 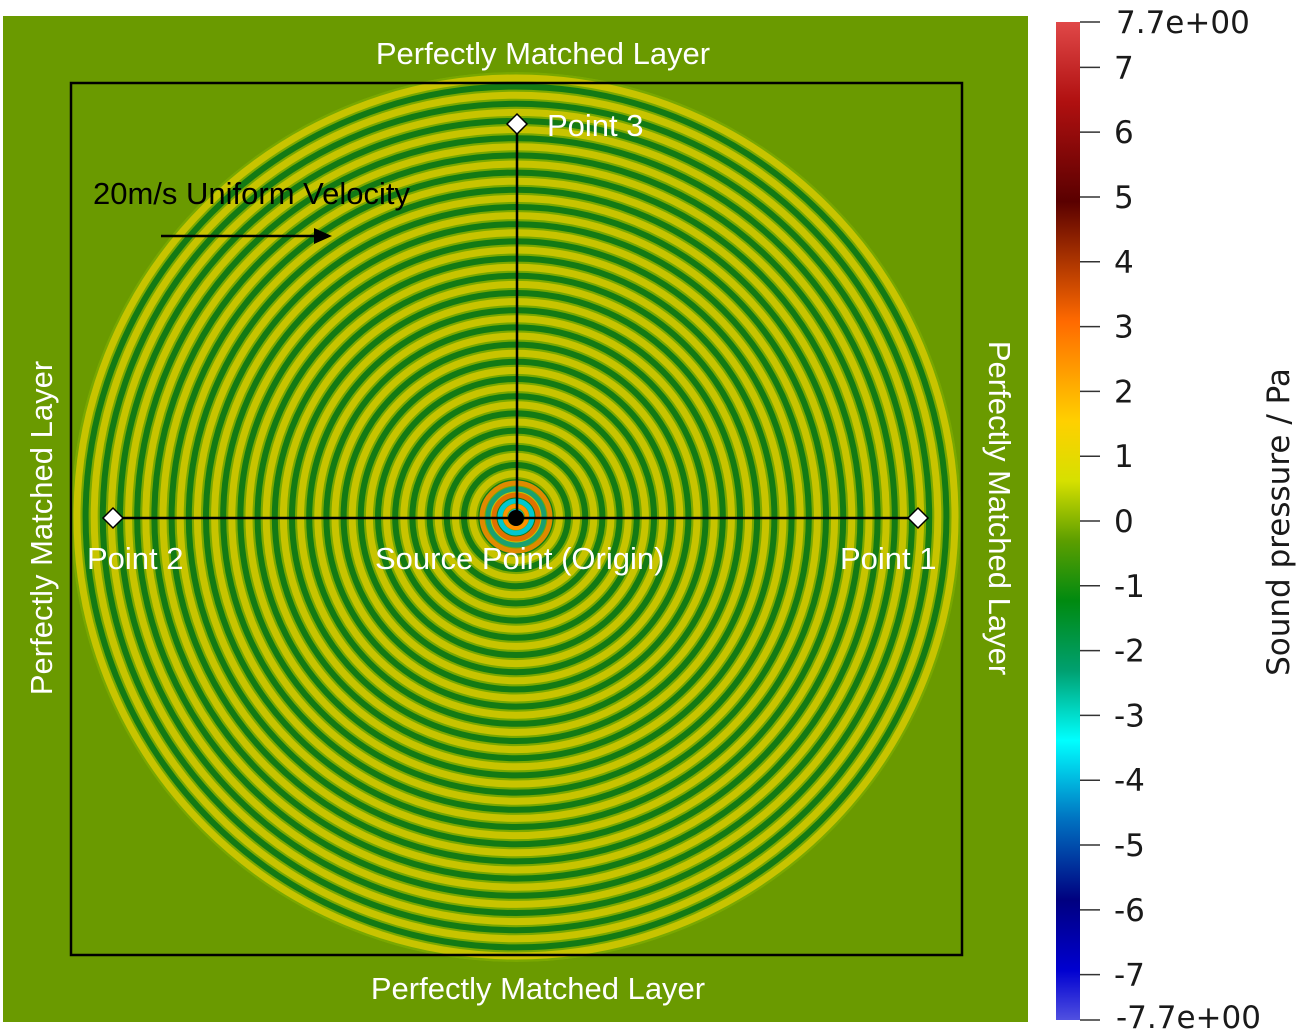 What do you see at coordinates (1124, 198) in the screenshot?
I see `colorbar-tick-label: 5` at bounding box center [1124, 198].